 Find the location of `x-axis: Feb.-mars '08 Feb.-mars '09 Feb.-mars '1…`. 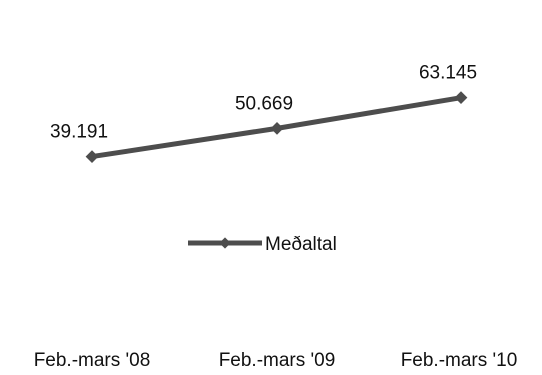

x-axis: Feb.-mars '08 Feb.-mars '09 Feb.-mars '1… is located at coordinates (276, 360).